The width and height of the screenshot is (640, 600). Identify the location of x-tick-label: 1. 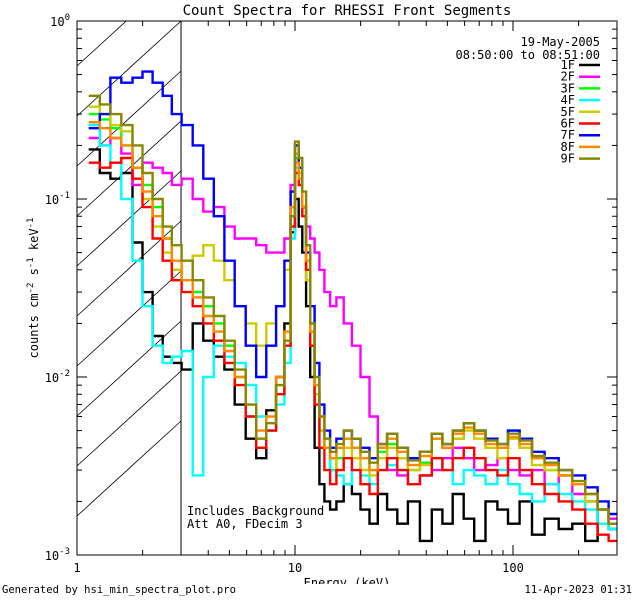
(76, 568).